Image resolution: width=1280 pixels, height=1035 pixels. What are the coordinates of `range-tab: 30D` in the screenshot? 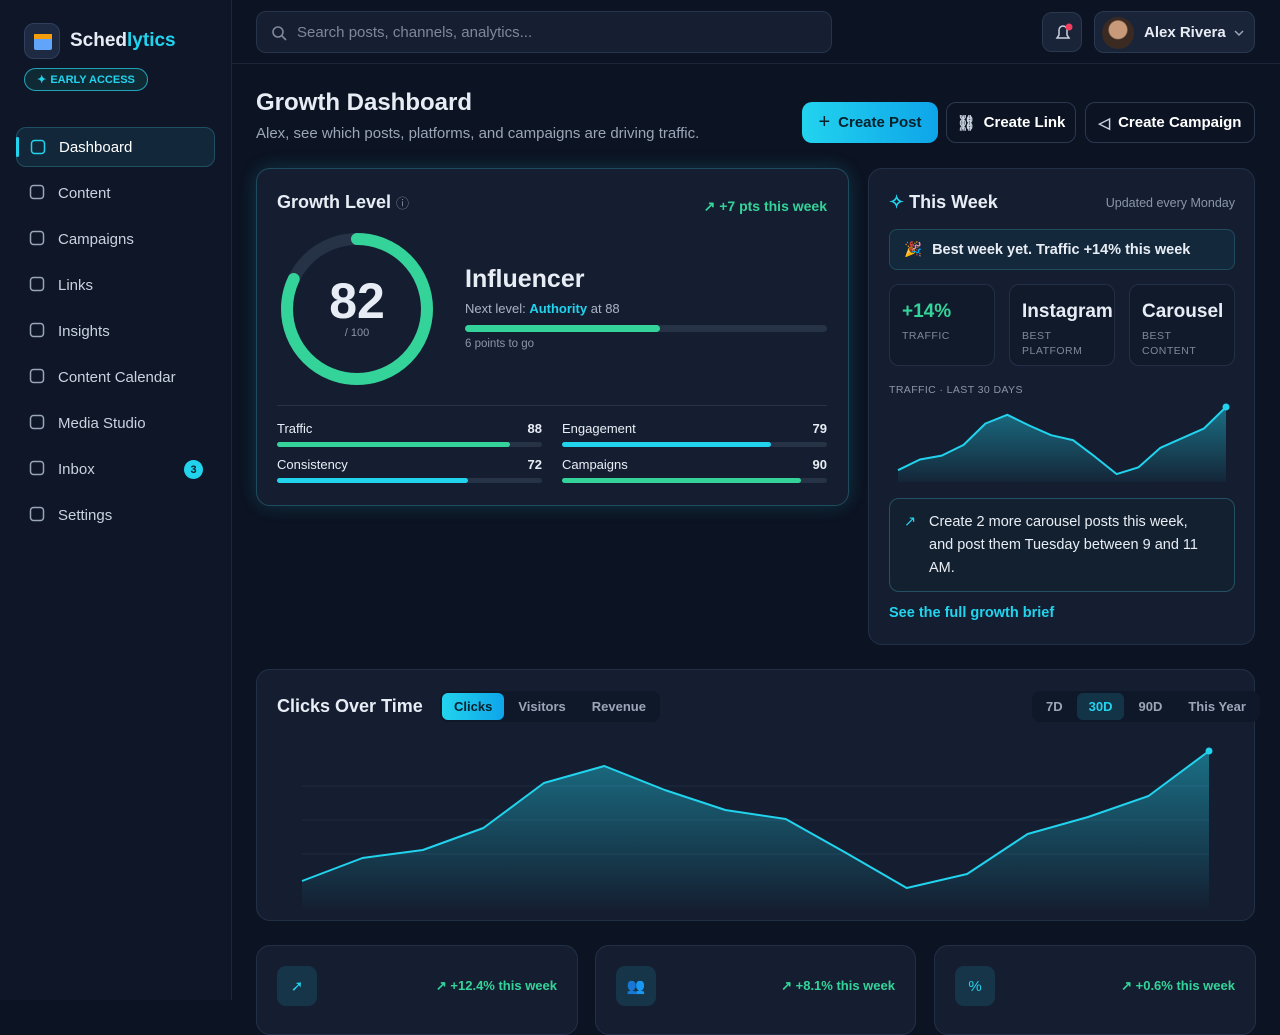 It's located at (1100, 706).